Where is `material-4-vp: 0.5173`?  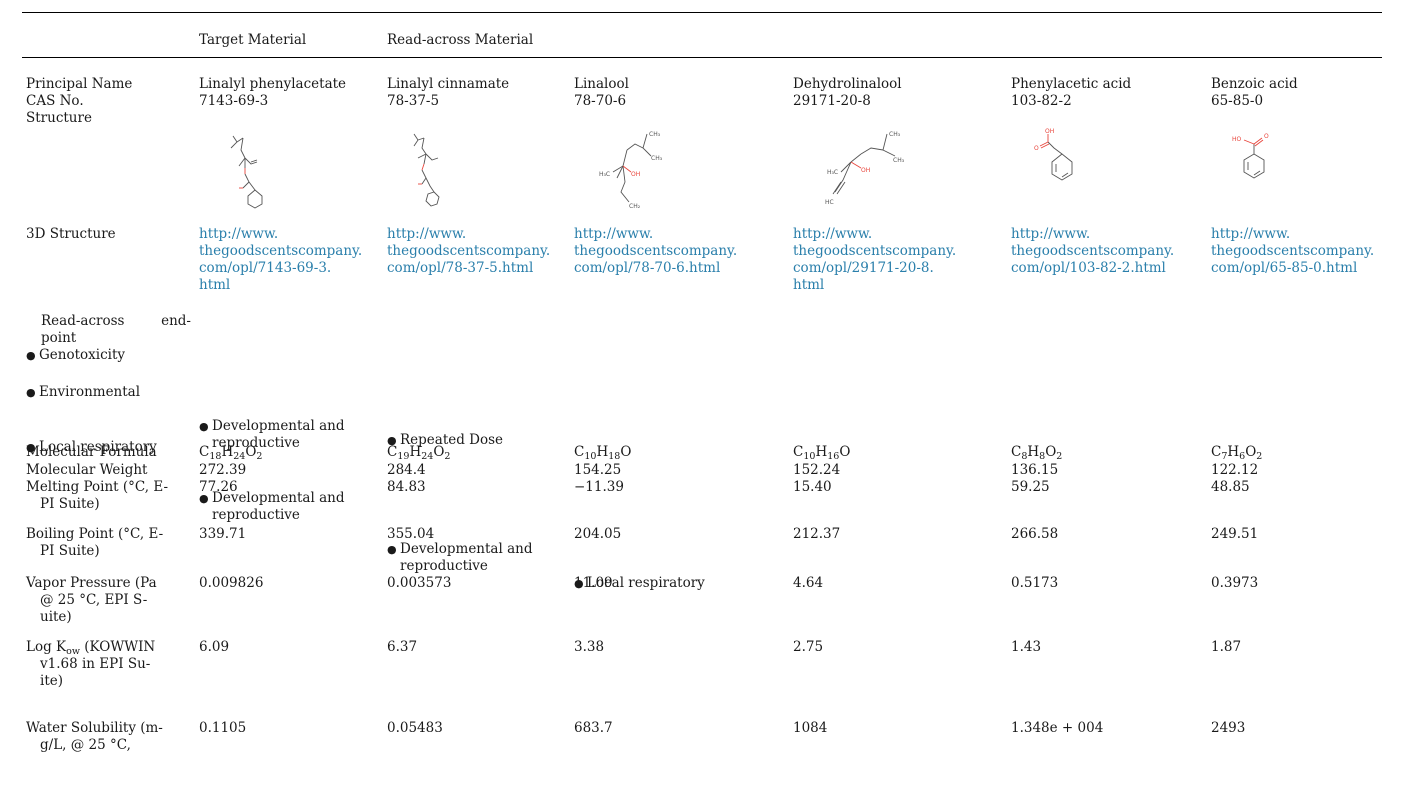
material-4-vp: 0.5173 is located at coordinates (1035, 583).